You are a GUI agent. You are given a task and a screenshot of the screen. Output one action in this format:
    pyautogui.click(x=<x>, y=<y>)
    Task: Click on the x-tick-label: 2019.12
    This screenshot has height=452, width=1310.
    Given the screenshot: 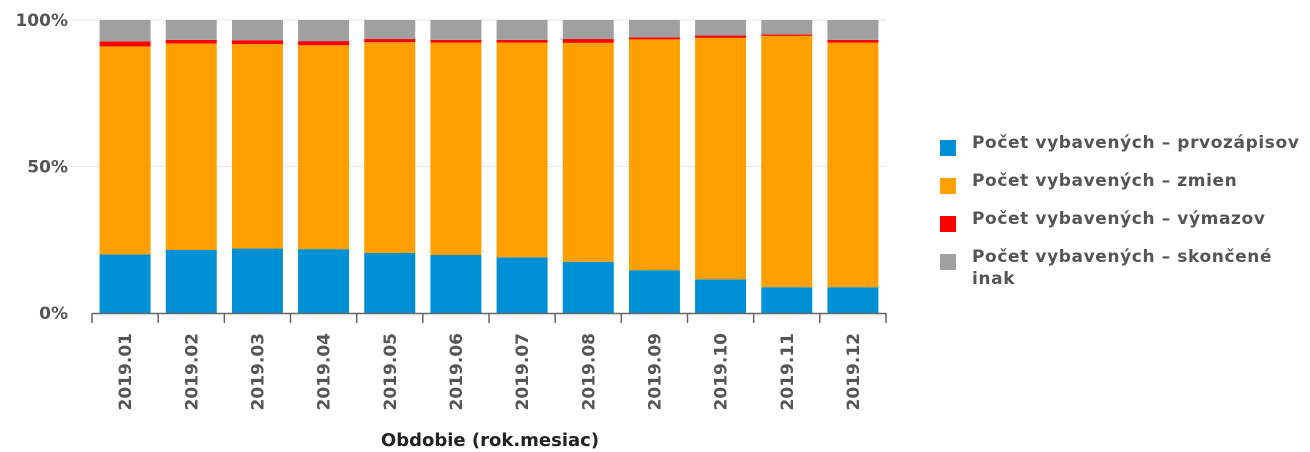 What is the action you would take?
    pyautogui.click(x=854, y=371)
    